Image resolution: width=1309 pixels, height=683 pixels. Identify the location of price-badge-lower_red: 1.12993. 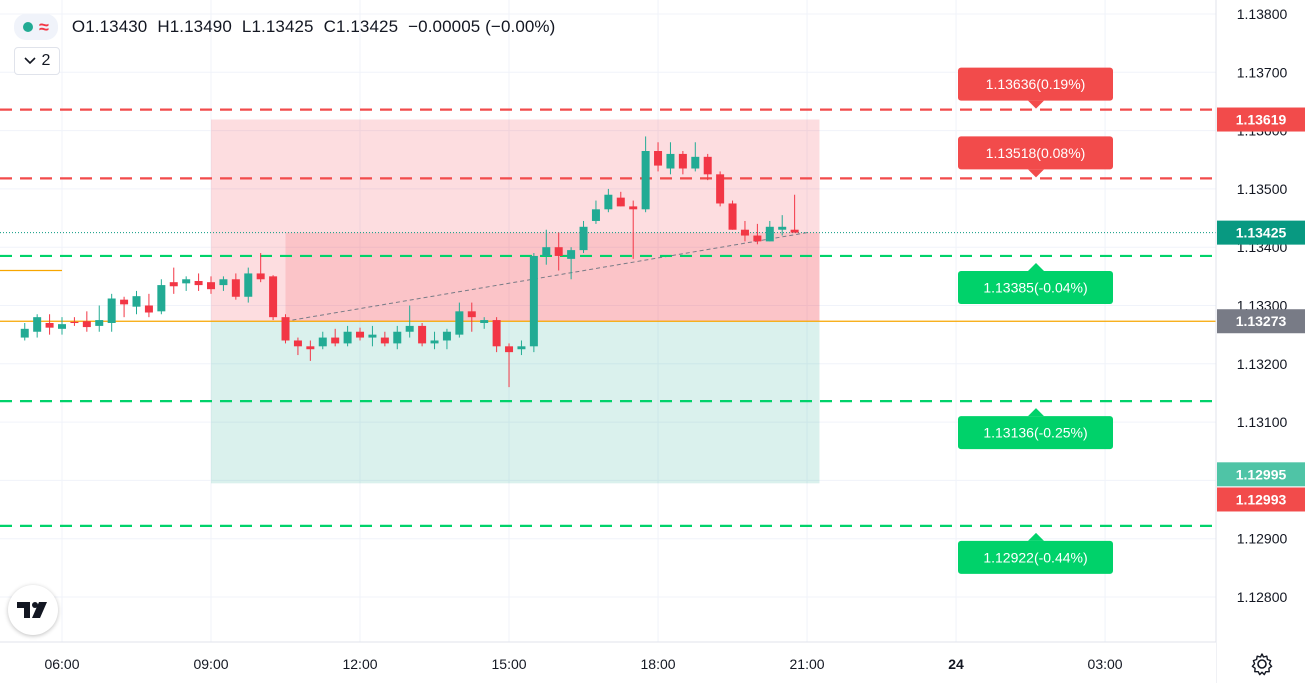
(1261, 499).